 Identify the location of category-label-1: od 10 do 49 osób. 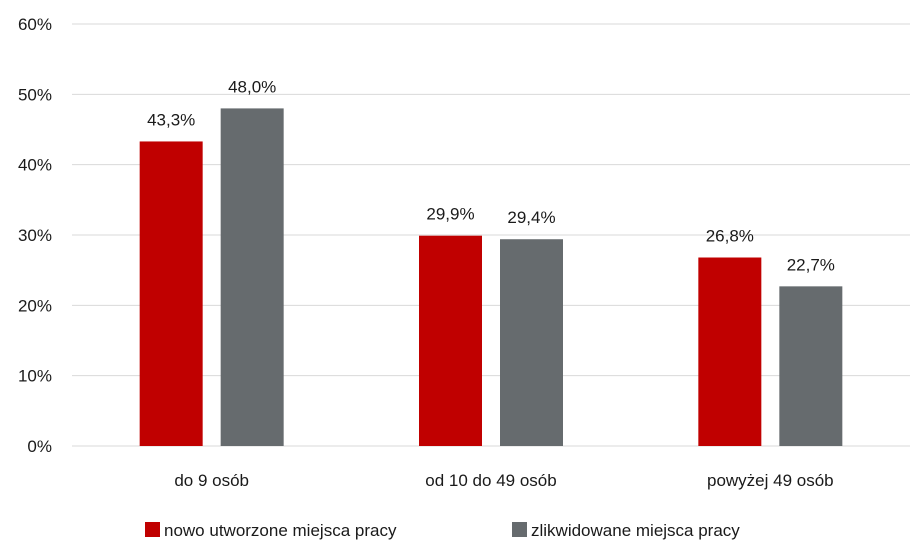
(490, 480).